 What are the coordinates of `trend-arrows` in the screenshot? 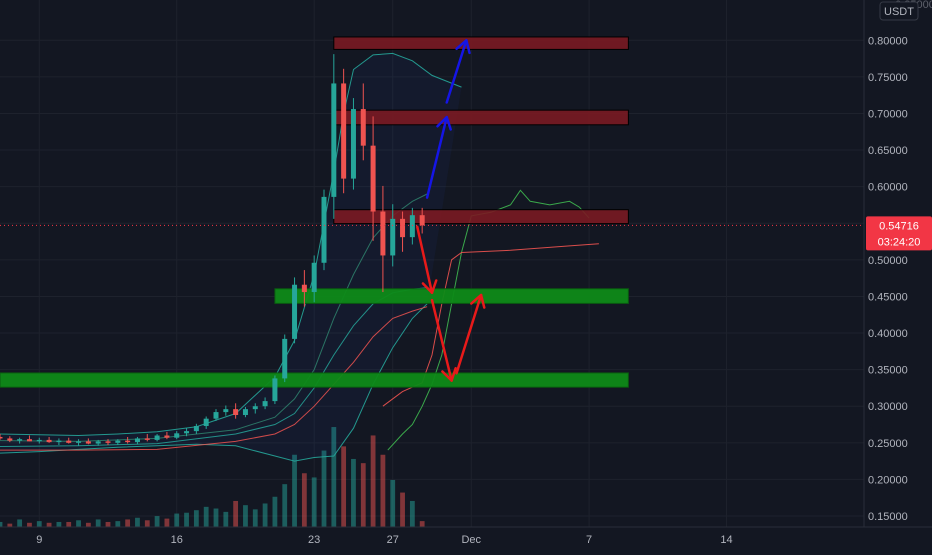 It's located at (451, 210).